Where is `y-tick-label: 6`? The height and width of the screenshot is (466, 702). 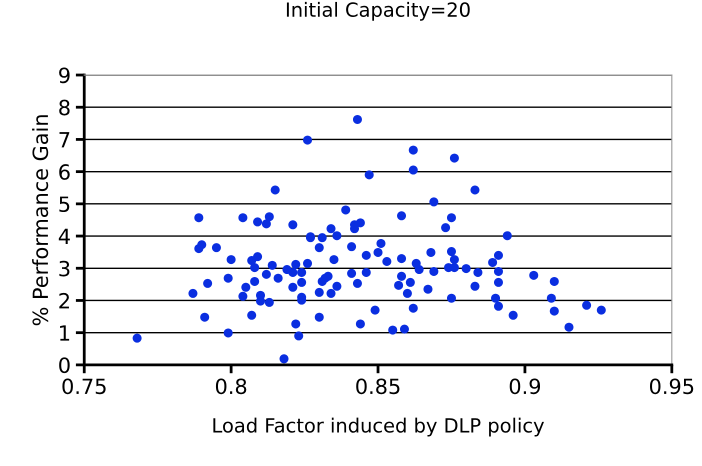
y-tick-label: 6 is located at coordinates (64, 172).